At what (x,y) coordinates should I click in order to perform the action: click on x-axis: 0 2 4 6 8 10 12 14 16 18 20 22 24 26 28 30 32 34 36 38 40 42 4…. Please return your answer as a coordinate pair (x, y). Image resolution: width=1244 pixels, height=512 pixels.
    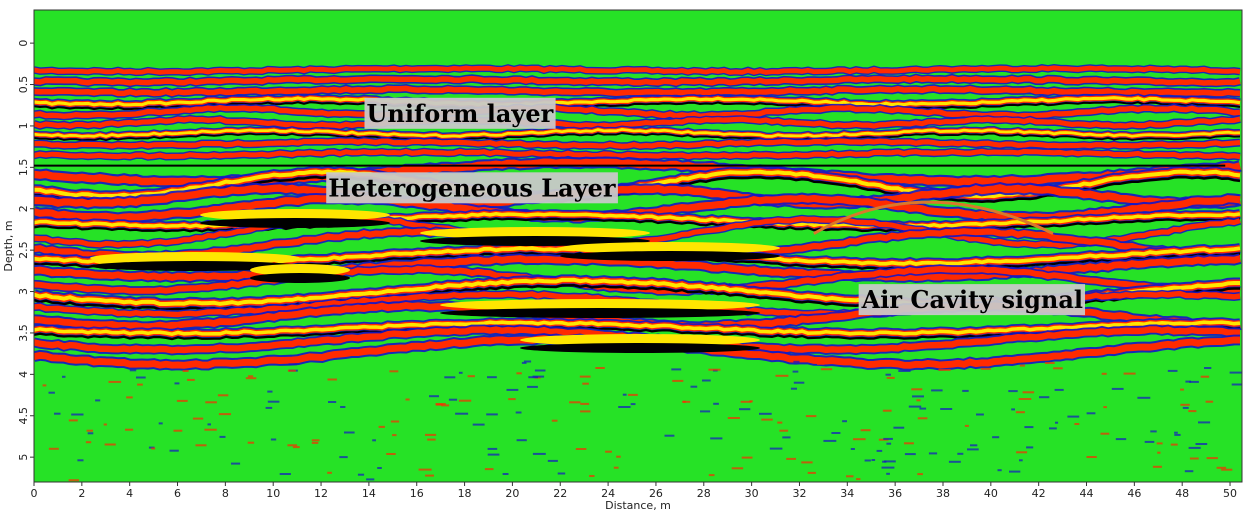
    Looking at the image, I should click on (634, 491).